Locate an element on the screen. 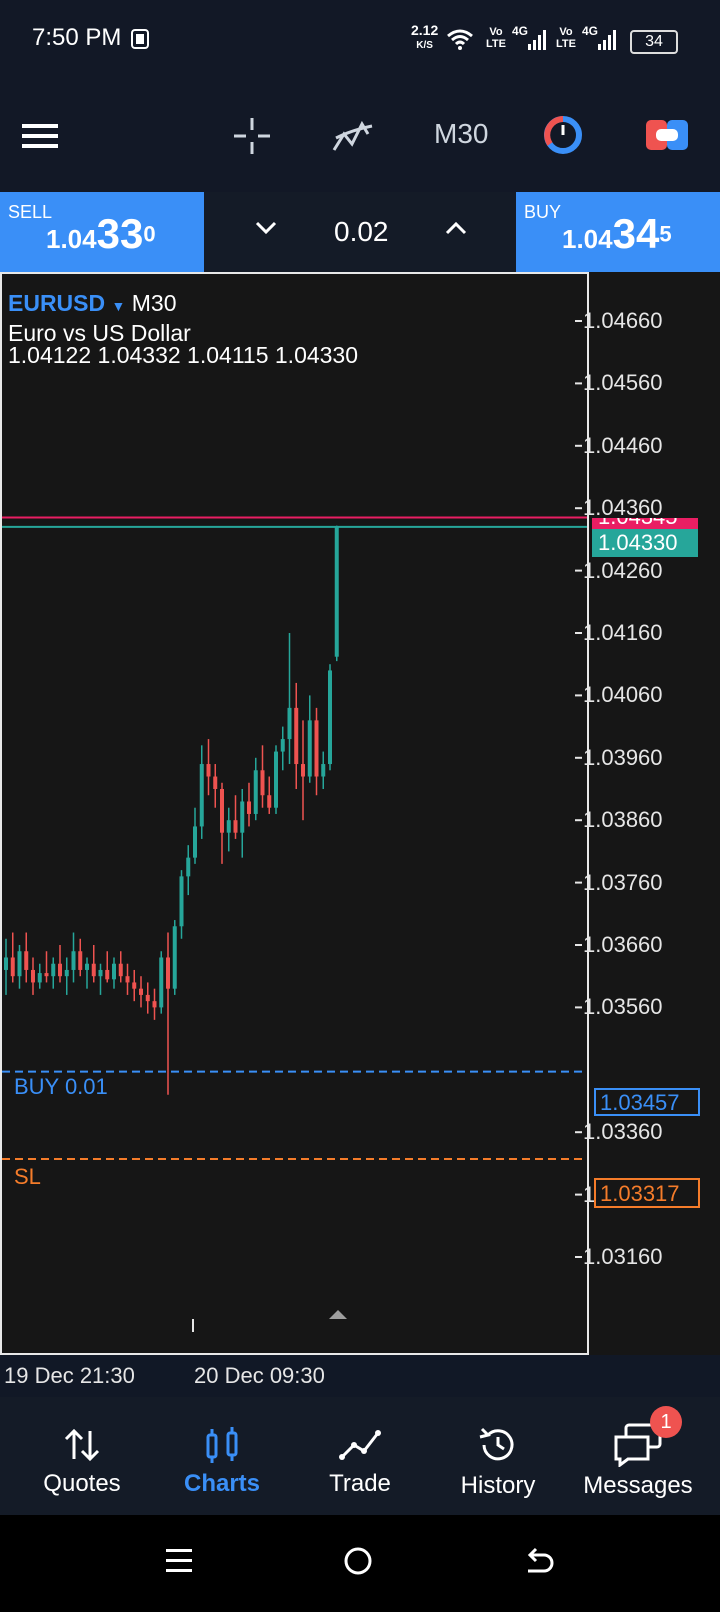 The width and height of the screenshot is (720, 1612). chevron-up-icon is located at coordinates (456, 228).